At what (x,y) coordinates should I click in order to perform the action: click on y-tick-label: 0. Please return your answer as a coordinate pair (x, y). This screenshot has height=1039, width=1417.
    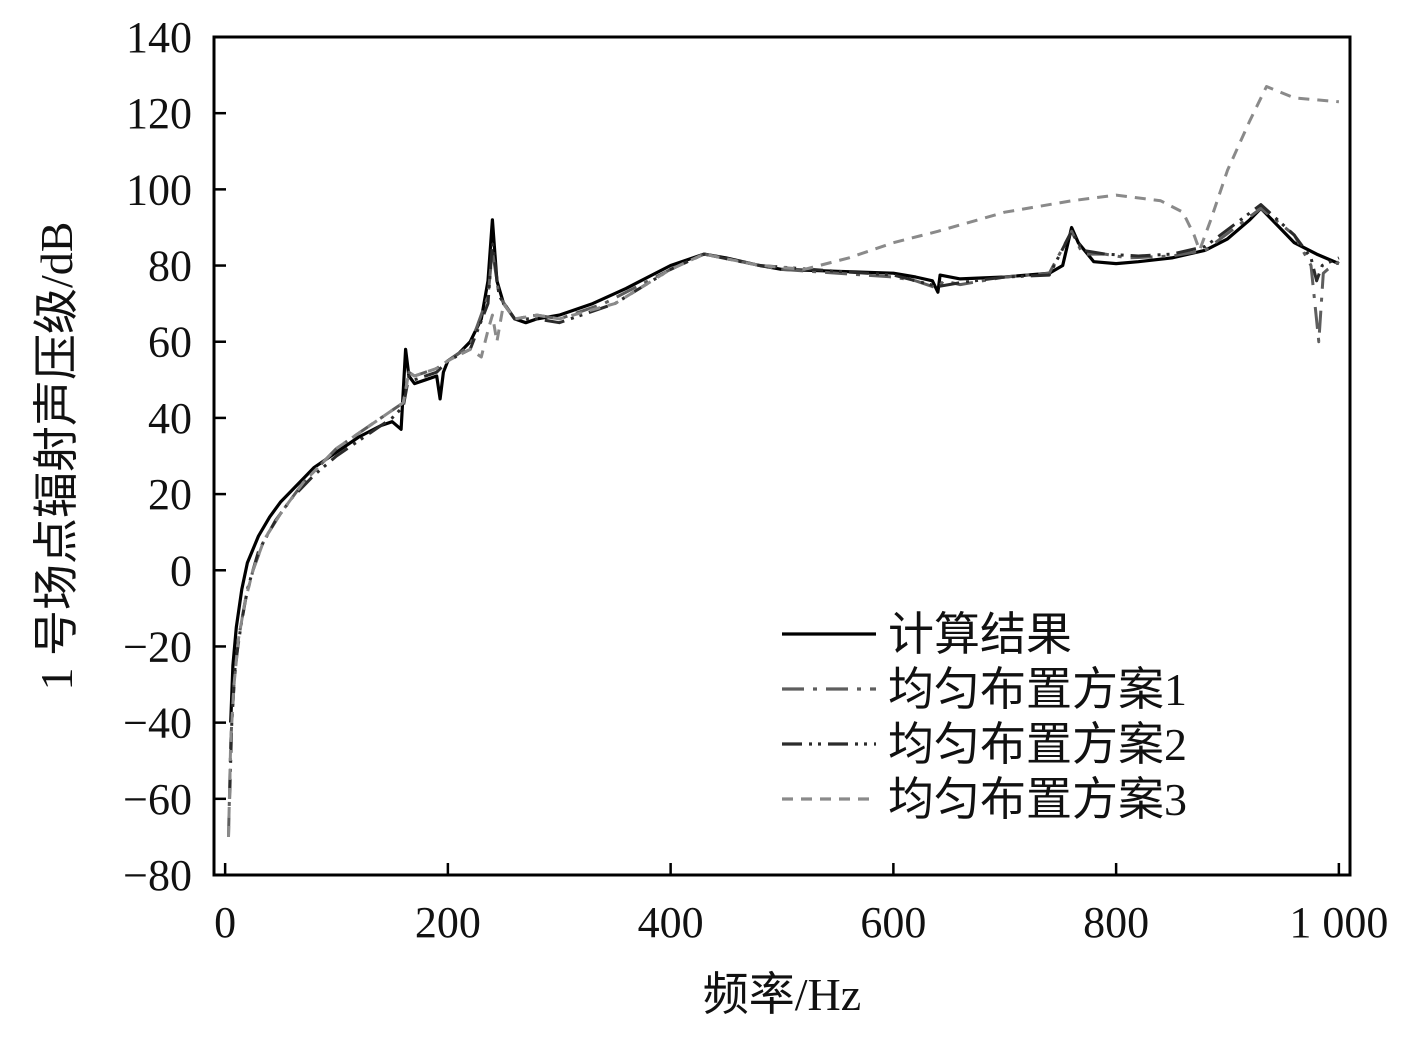
    Looking at the image, I should click on (181, 570).